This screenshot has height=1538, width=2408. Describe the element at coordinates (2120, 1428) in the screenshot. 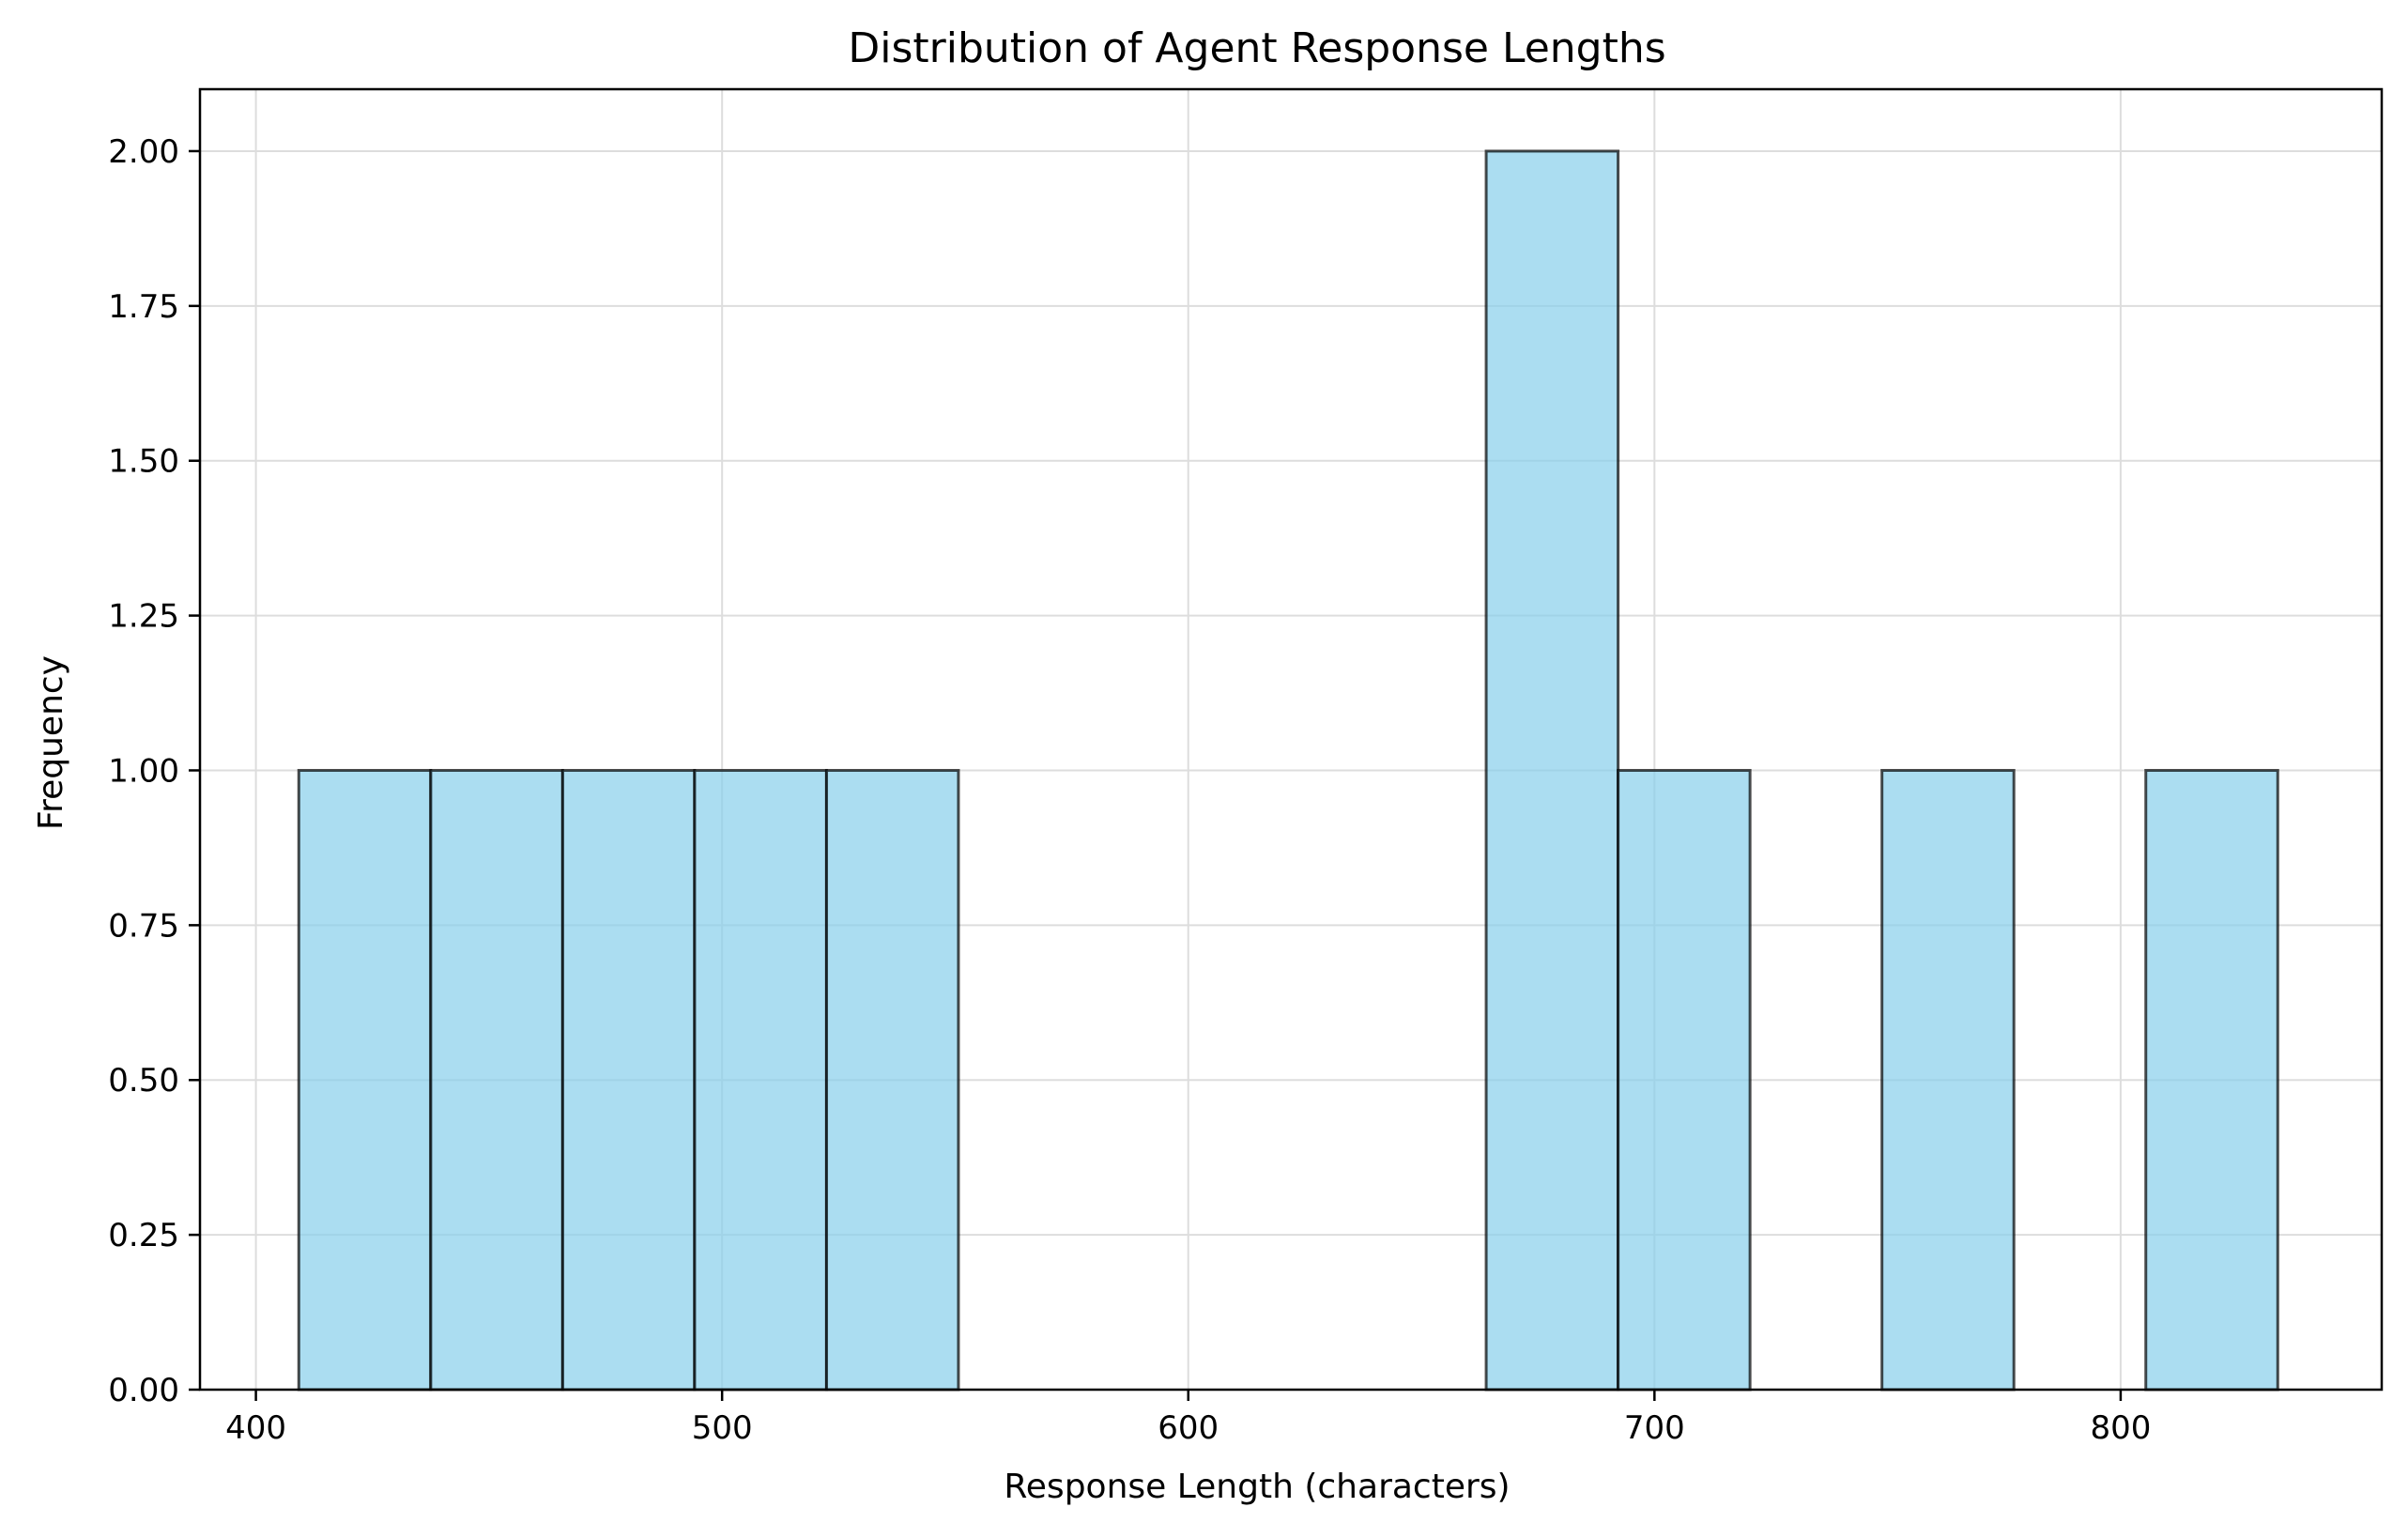

I see `x-tick-label: 800` at that location.